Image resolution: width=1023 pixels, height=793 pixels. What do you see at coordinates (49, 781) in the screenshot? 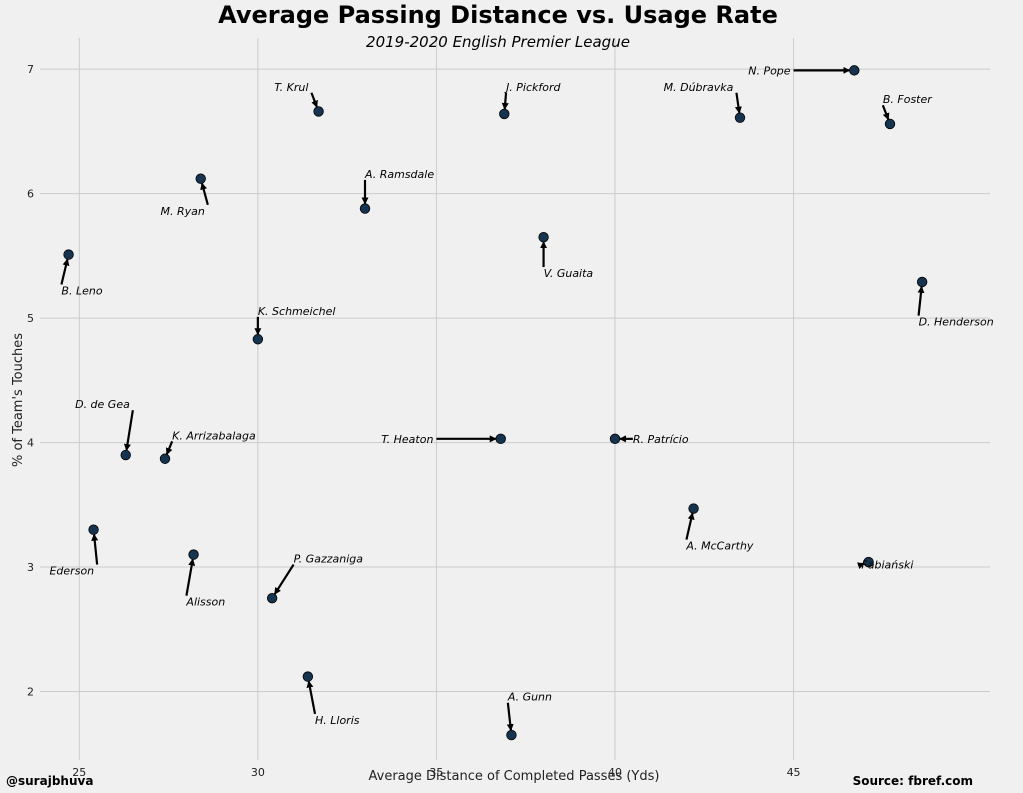
I see `footer-handle: @surajbhuva` at bounding box center [49, 781].